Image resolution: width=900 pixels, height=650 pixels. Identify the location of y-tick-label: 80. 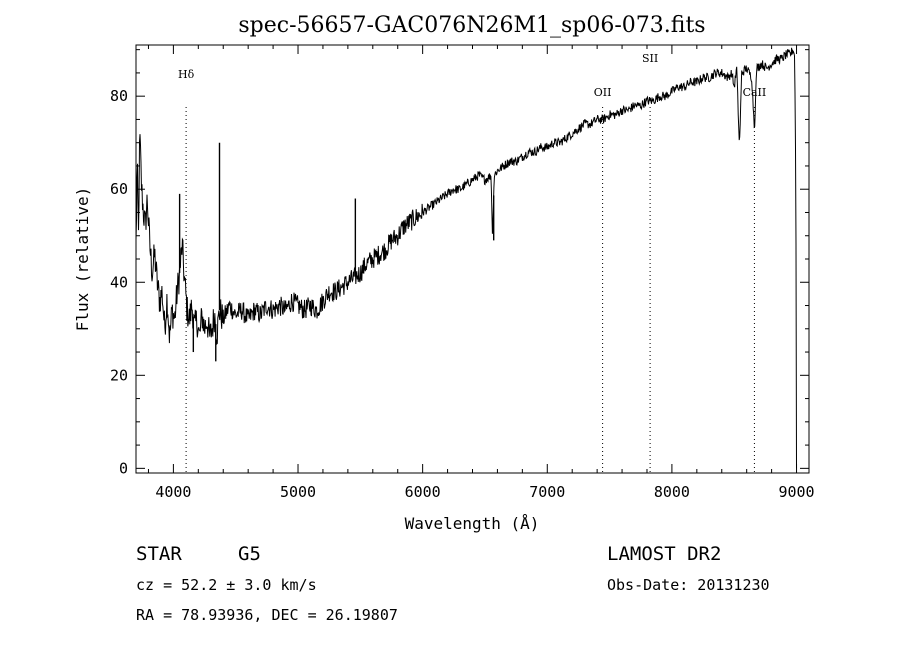
(119, 96).